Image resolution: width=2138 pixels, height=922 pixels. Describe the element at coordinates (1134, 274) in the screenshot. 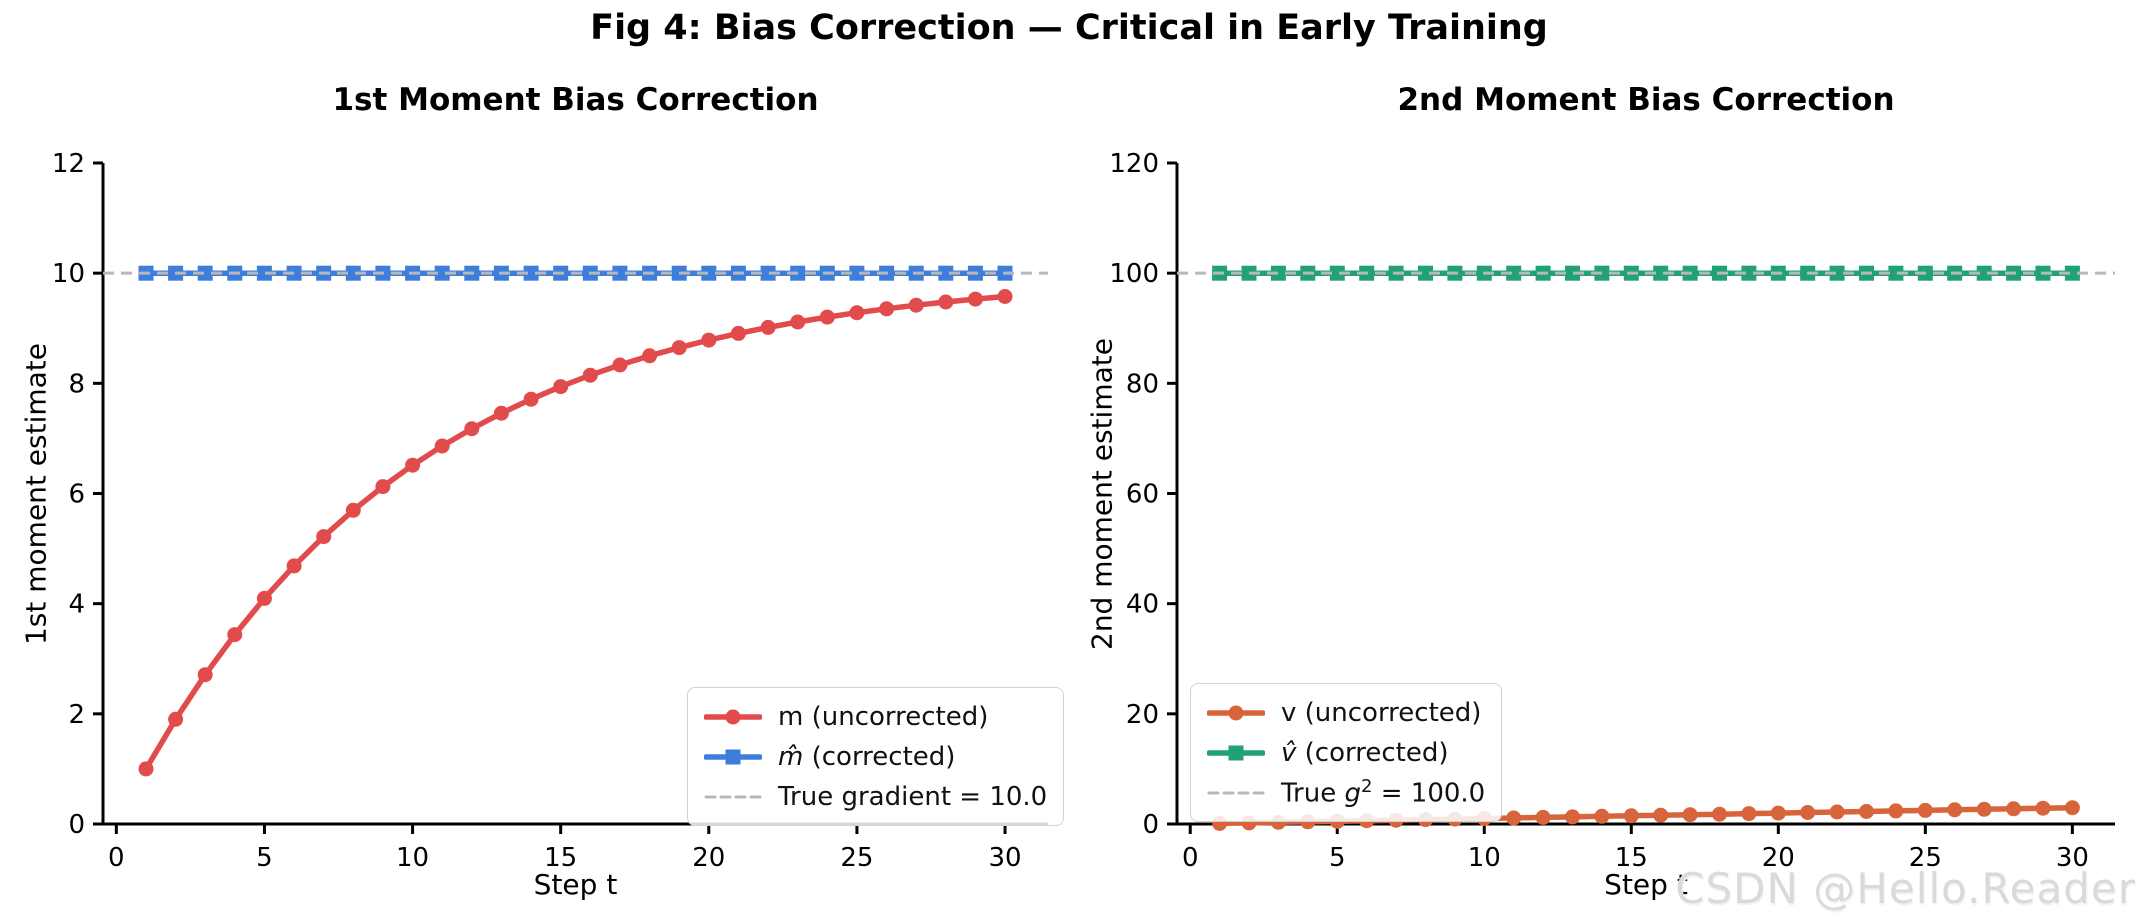

I see `y-tick-label: 100` at that location.